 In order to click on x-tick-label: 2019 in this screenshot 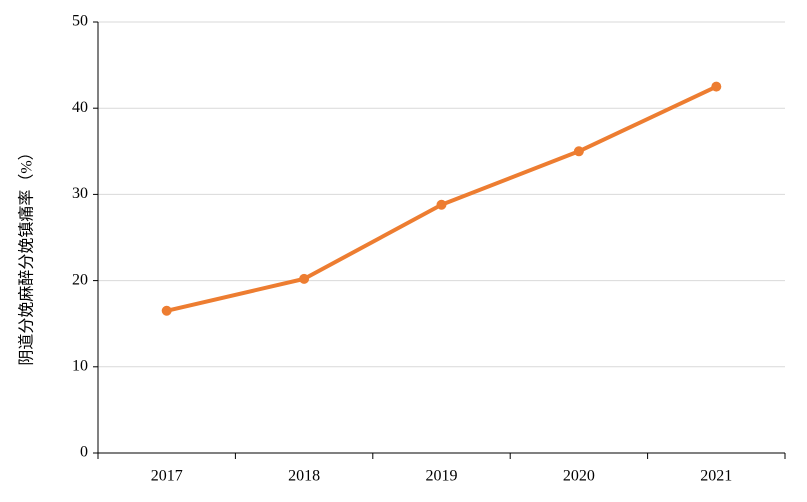, I will do `click(442, 476)`.